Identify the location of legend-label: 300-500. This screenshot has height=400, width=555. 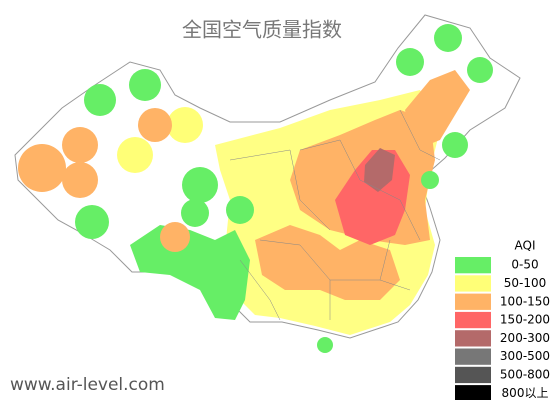
(525, 356).